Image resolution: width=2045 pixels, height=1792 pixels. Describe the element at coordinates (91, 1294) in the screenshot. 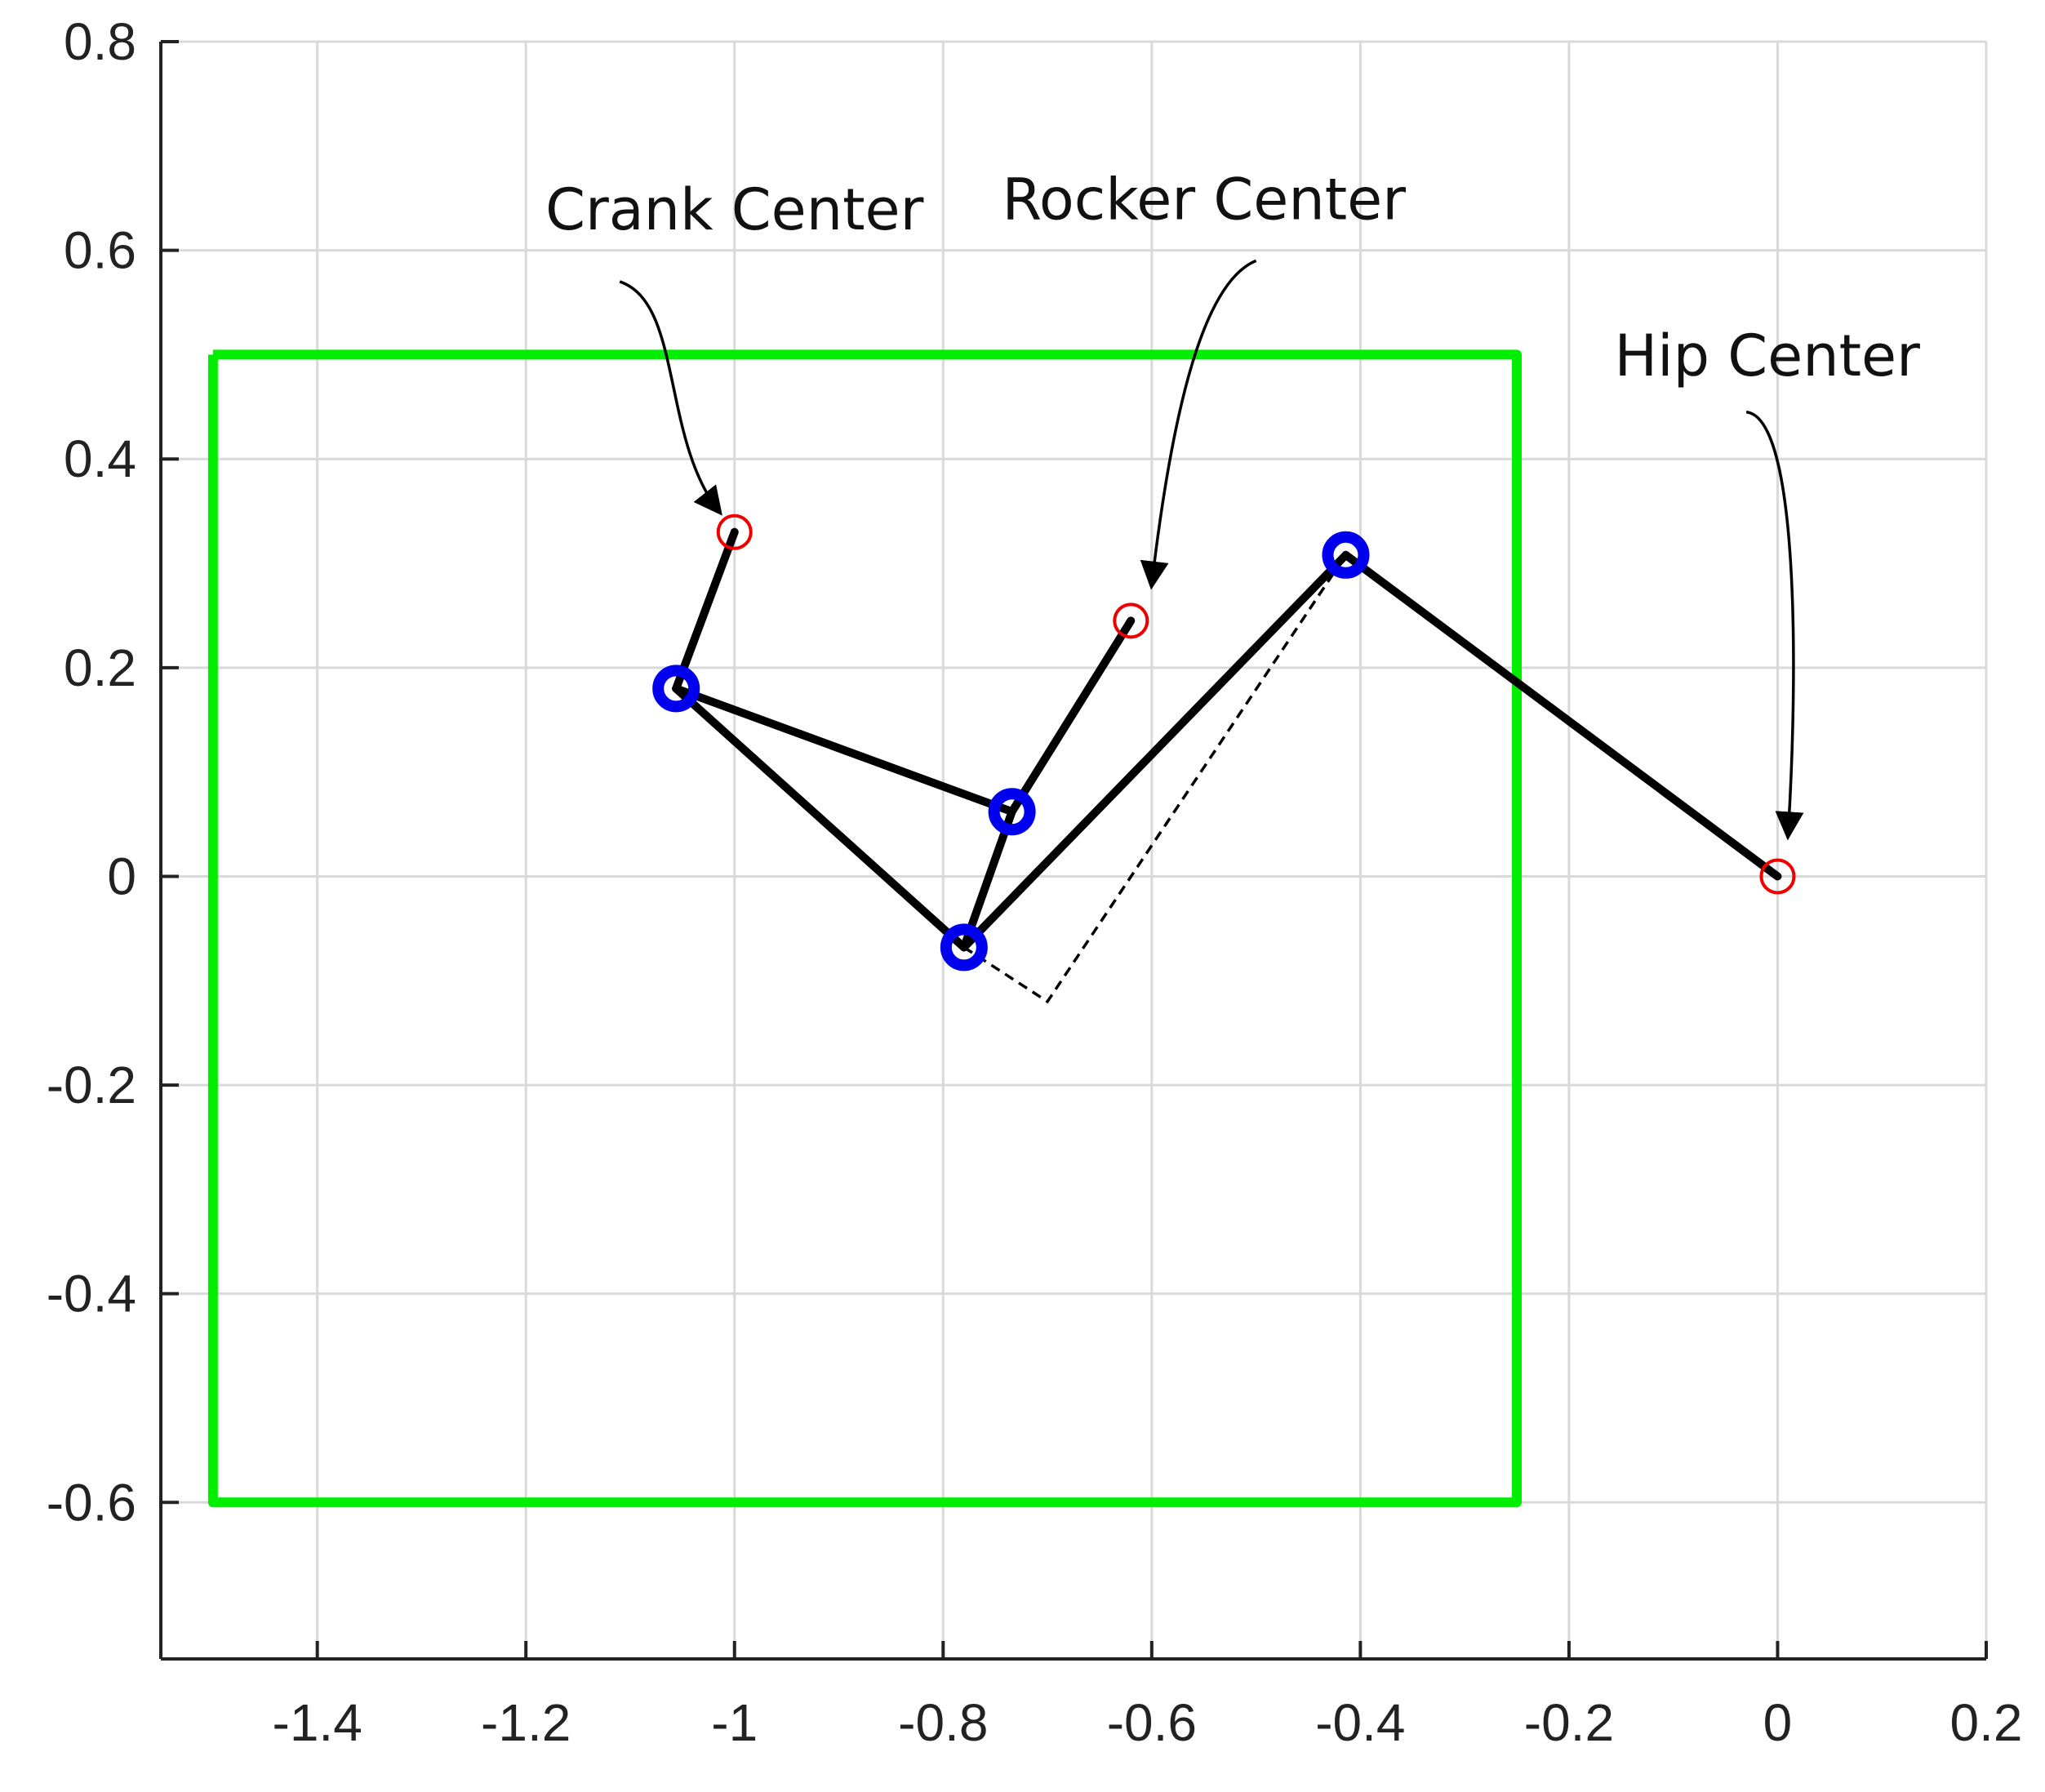

I see `y-tick-label: -0.4` at that location.